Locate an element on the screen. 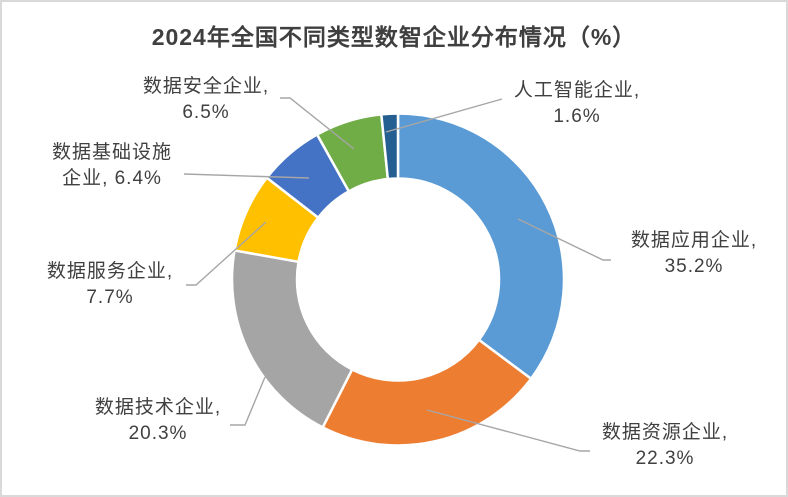  label-data-security: 数据安全企业, 6.5% is located at coordinates (206, 100).